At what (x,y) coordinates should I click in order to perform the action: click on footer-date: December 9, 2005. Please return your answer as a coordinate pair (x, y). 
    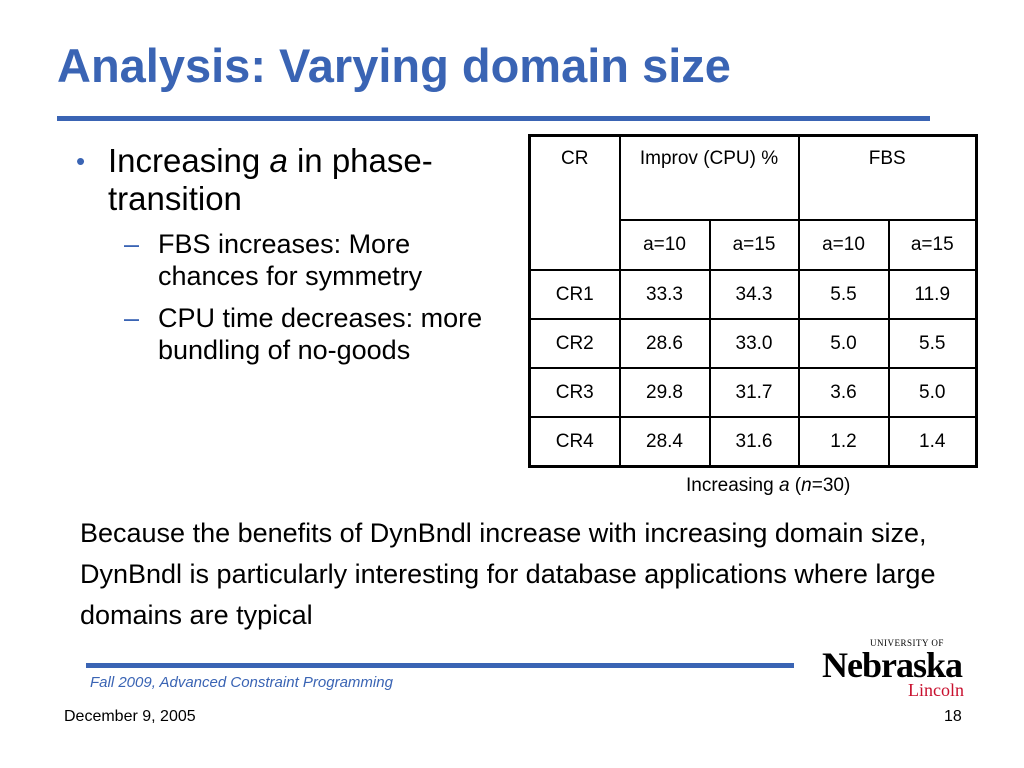
    Looking at the image, I should click on (130, 716).